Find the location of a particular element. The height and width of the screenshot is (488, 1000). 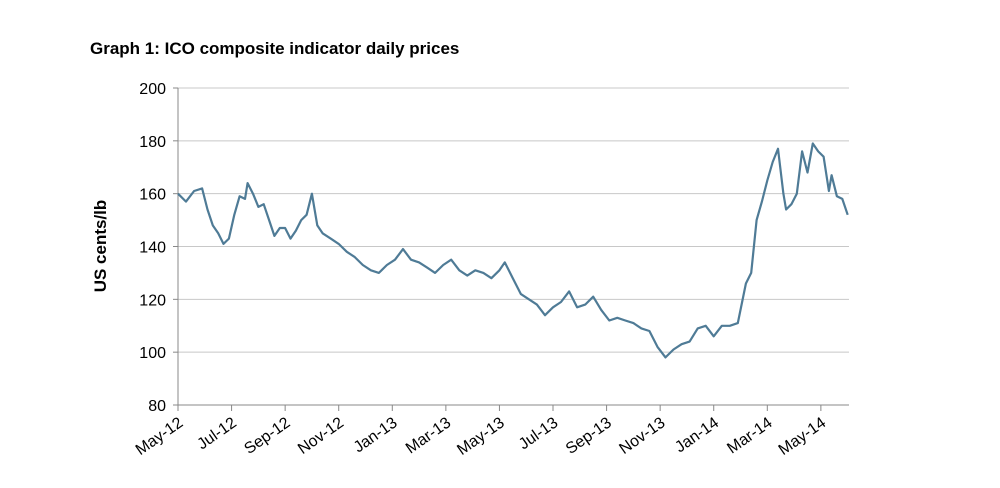

y-tick-label: 100 is located at coordinates (152, 353).